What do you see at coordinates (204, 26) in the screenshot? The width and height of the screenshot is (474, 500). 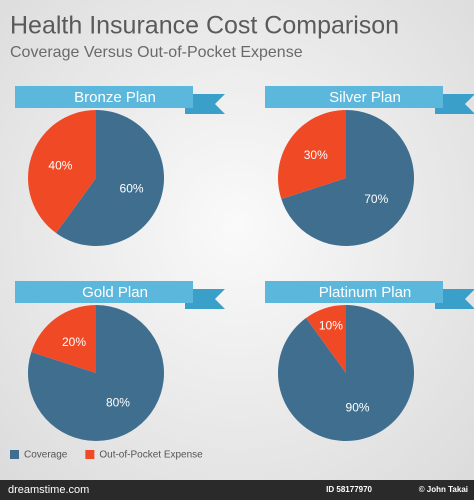 I see `title: Health Insurance Cost Comparison` at bounding box center [204, 26].